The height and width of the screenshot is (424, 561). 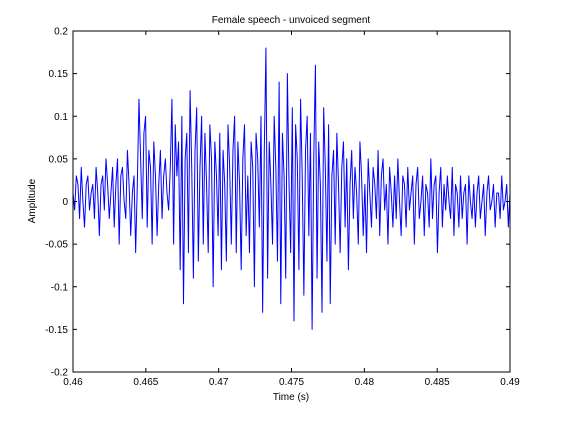 I want to click on y-tick-label: -0.15, so click(x=56, y=330).